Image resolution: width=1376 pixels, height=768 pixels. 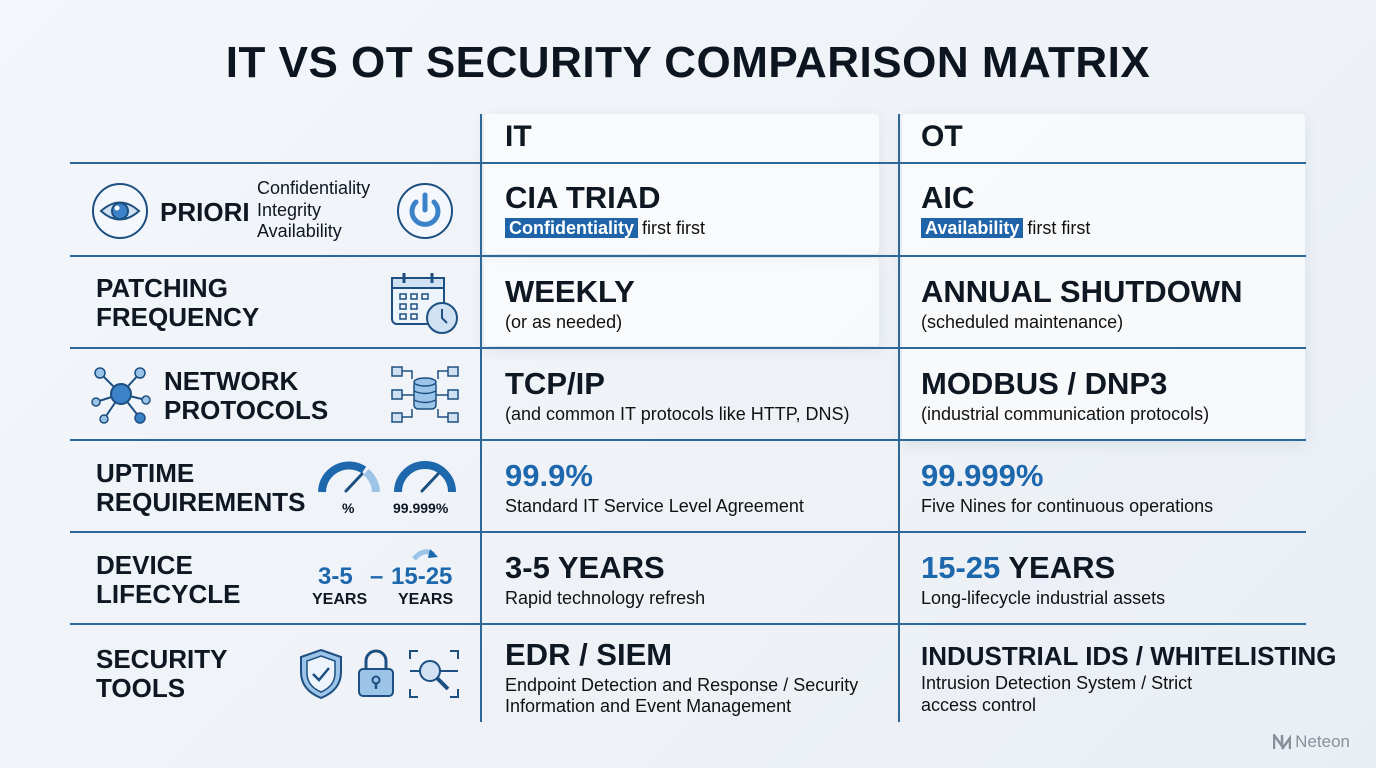 I want to click on cell-sub: access control, so click(x=979, y=704).